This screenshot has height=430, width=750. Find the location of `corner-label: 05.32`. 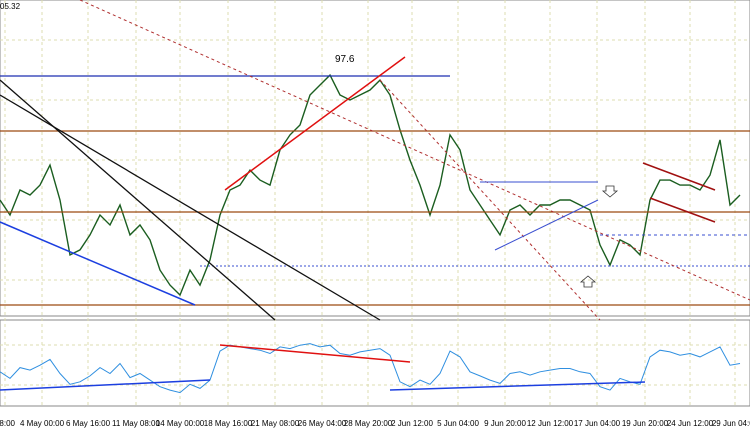

corner-label: 05.32 is located at coordinates (10, 6).